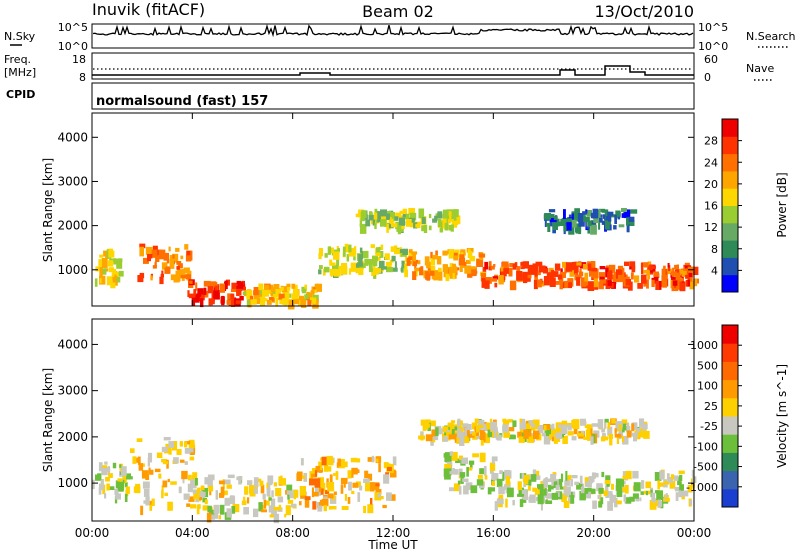 Image resolution: width=800 pixels, height=554 pixels. I want to click on nsearch-label: N.Search, so click(771, 36).